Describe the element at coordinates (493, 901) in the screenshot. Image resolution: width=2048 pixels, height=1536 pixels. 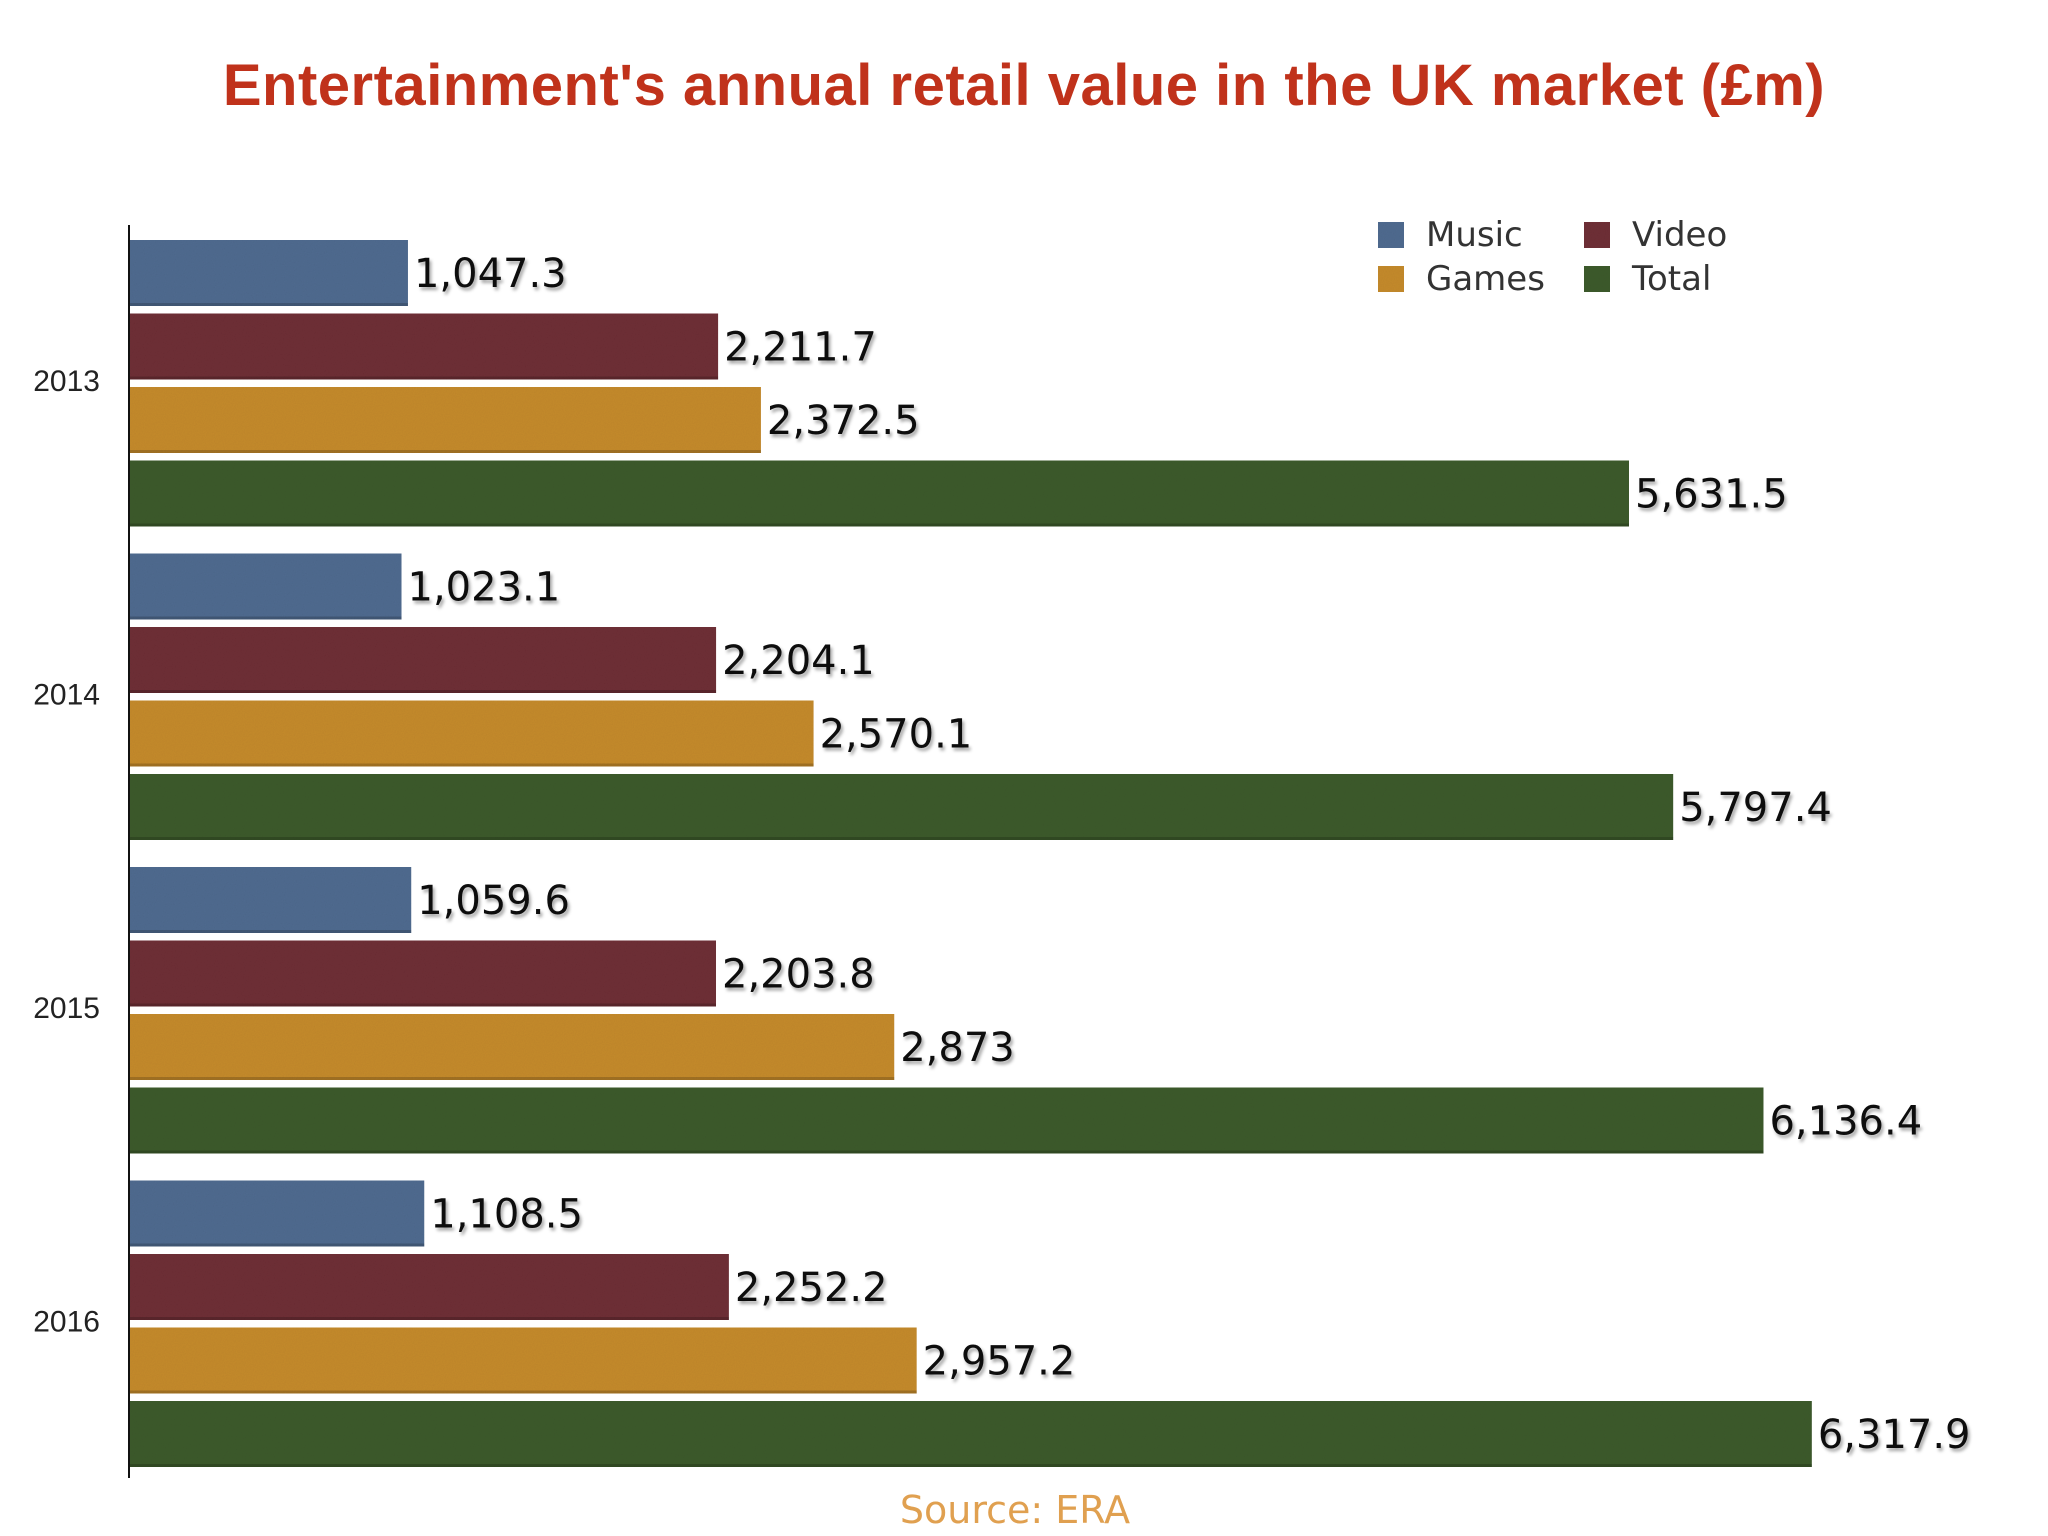
I see `data-label-music-2015: 1,059.6` at that location.